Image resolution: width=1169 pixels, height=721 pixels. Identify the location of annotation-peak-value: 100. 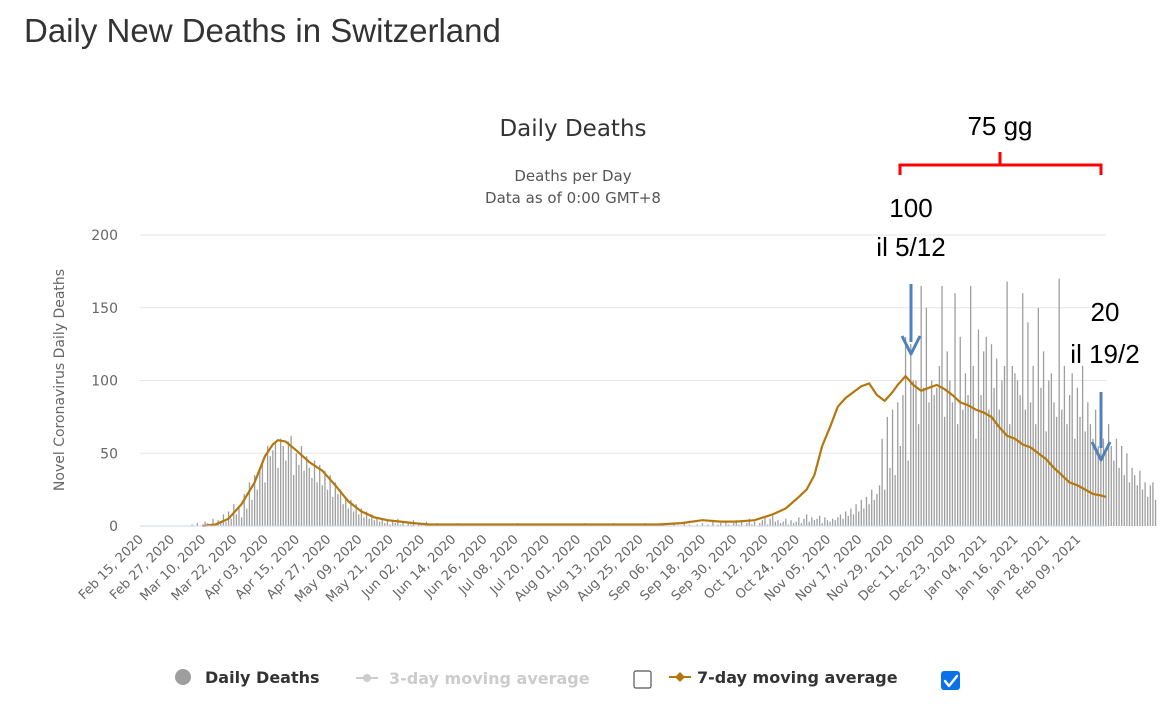
(910, 208).